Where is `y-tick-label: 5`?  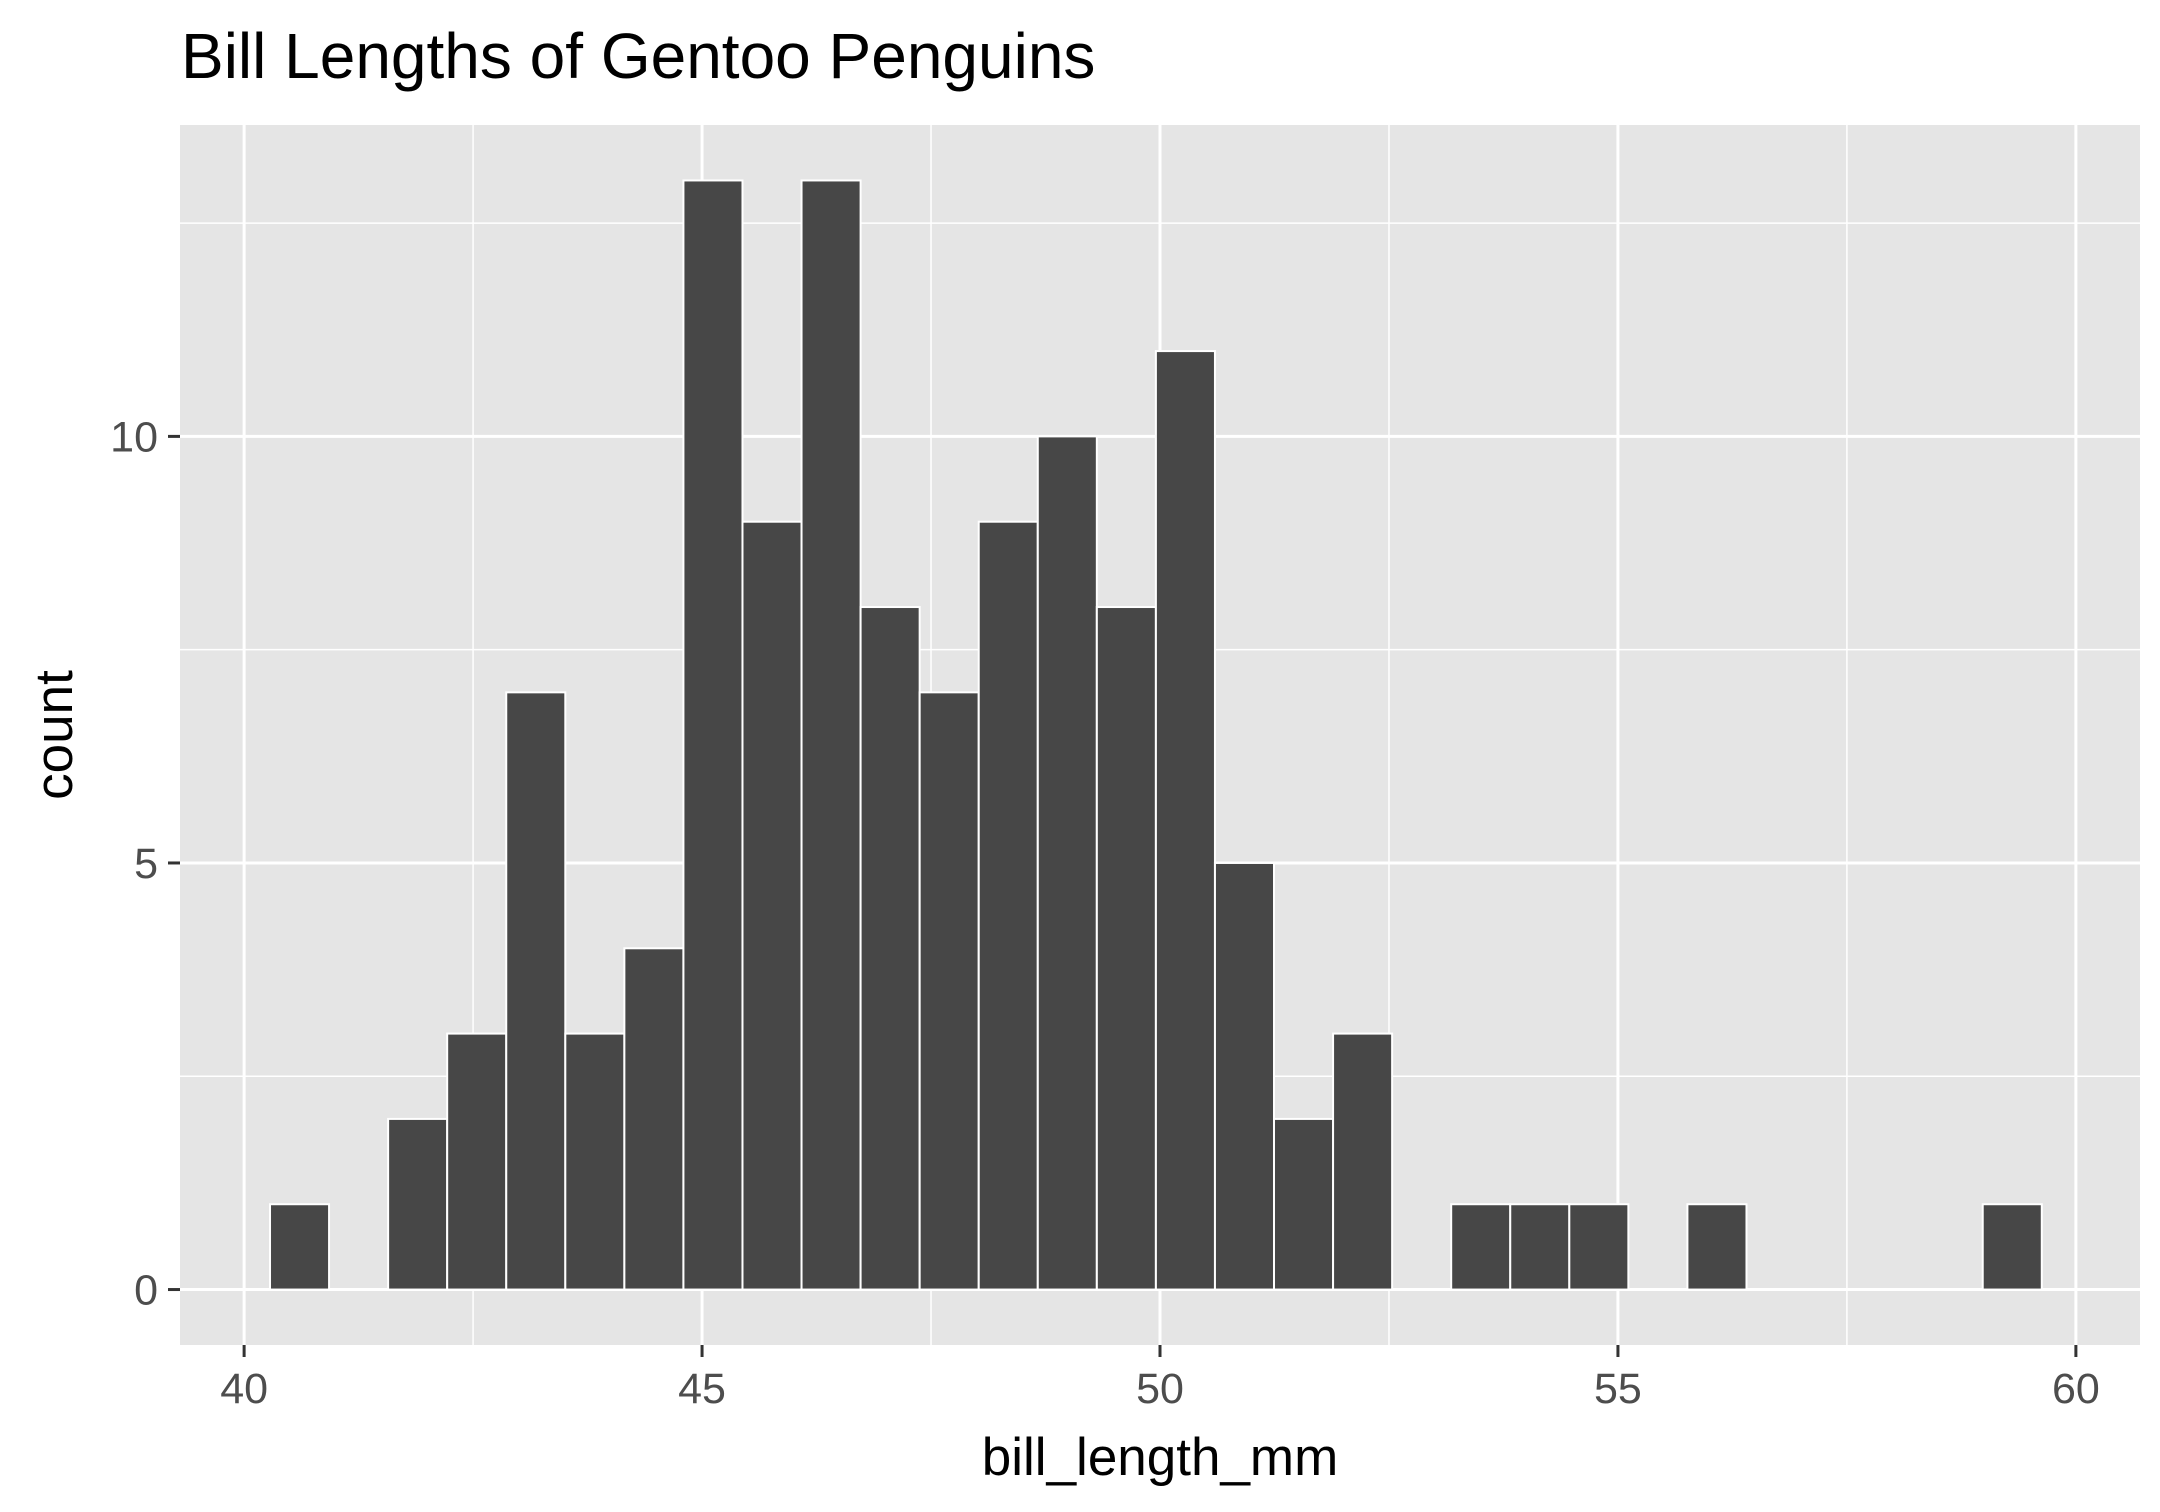
y-tick-label: 5 is located at coordinates (146, 864).